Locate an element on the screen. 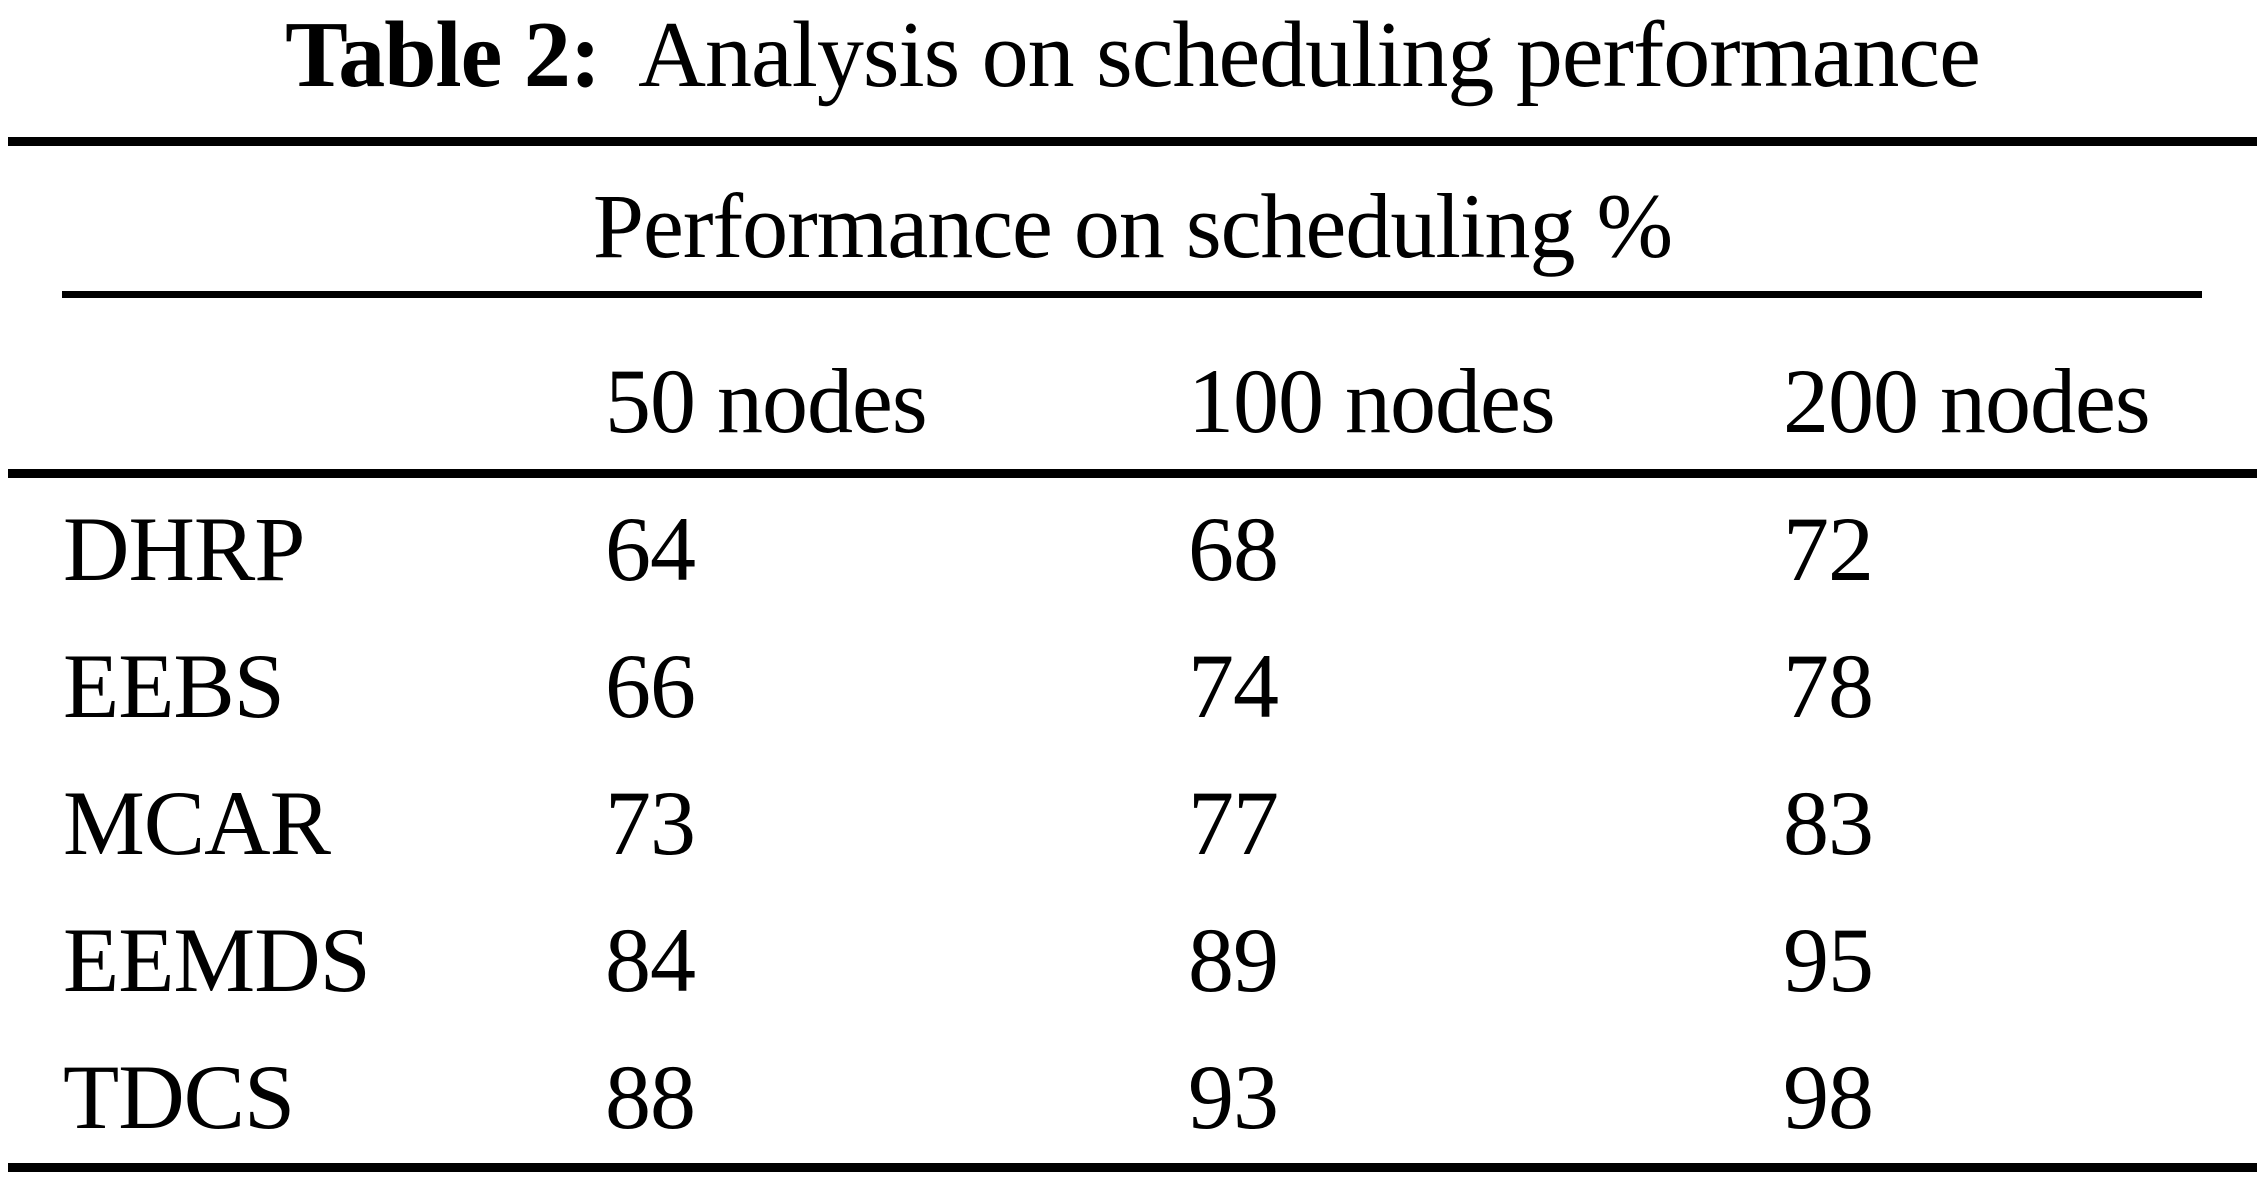  value-cell: 95 is located at coordinates (1828, 959).